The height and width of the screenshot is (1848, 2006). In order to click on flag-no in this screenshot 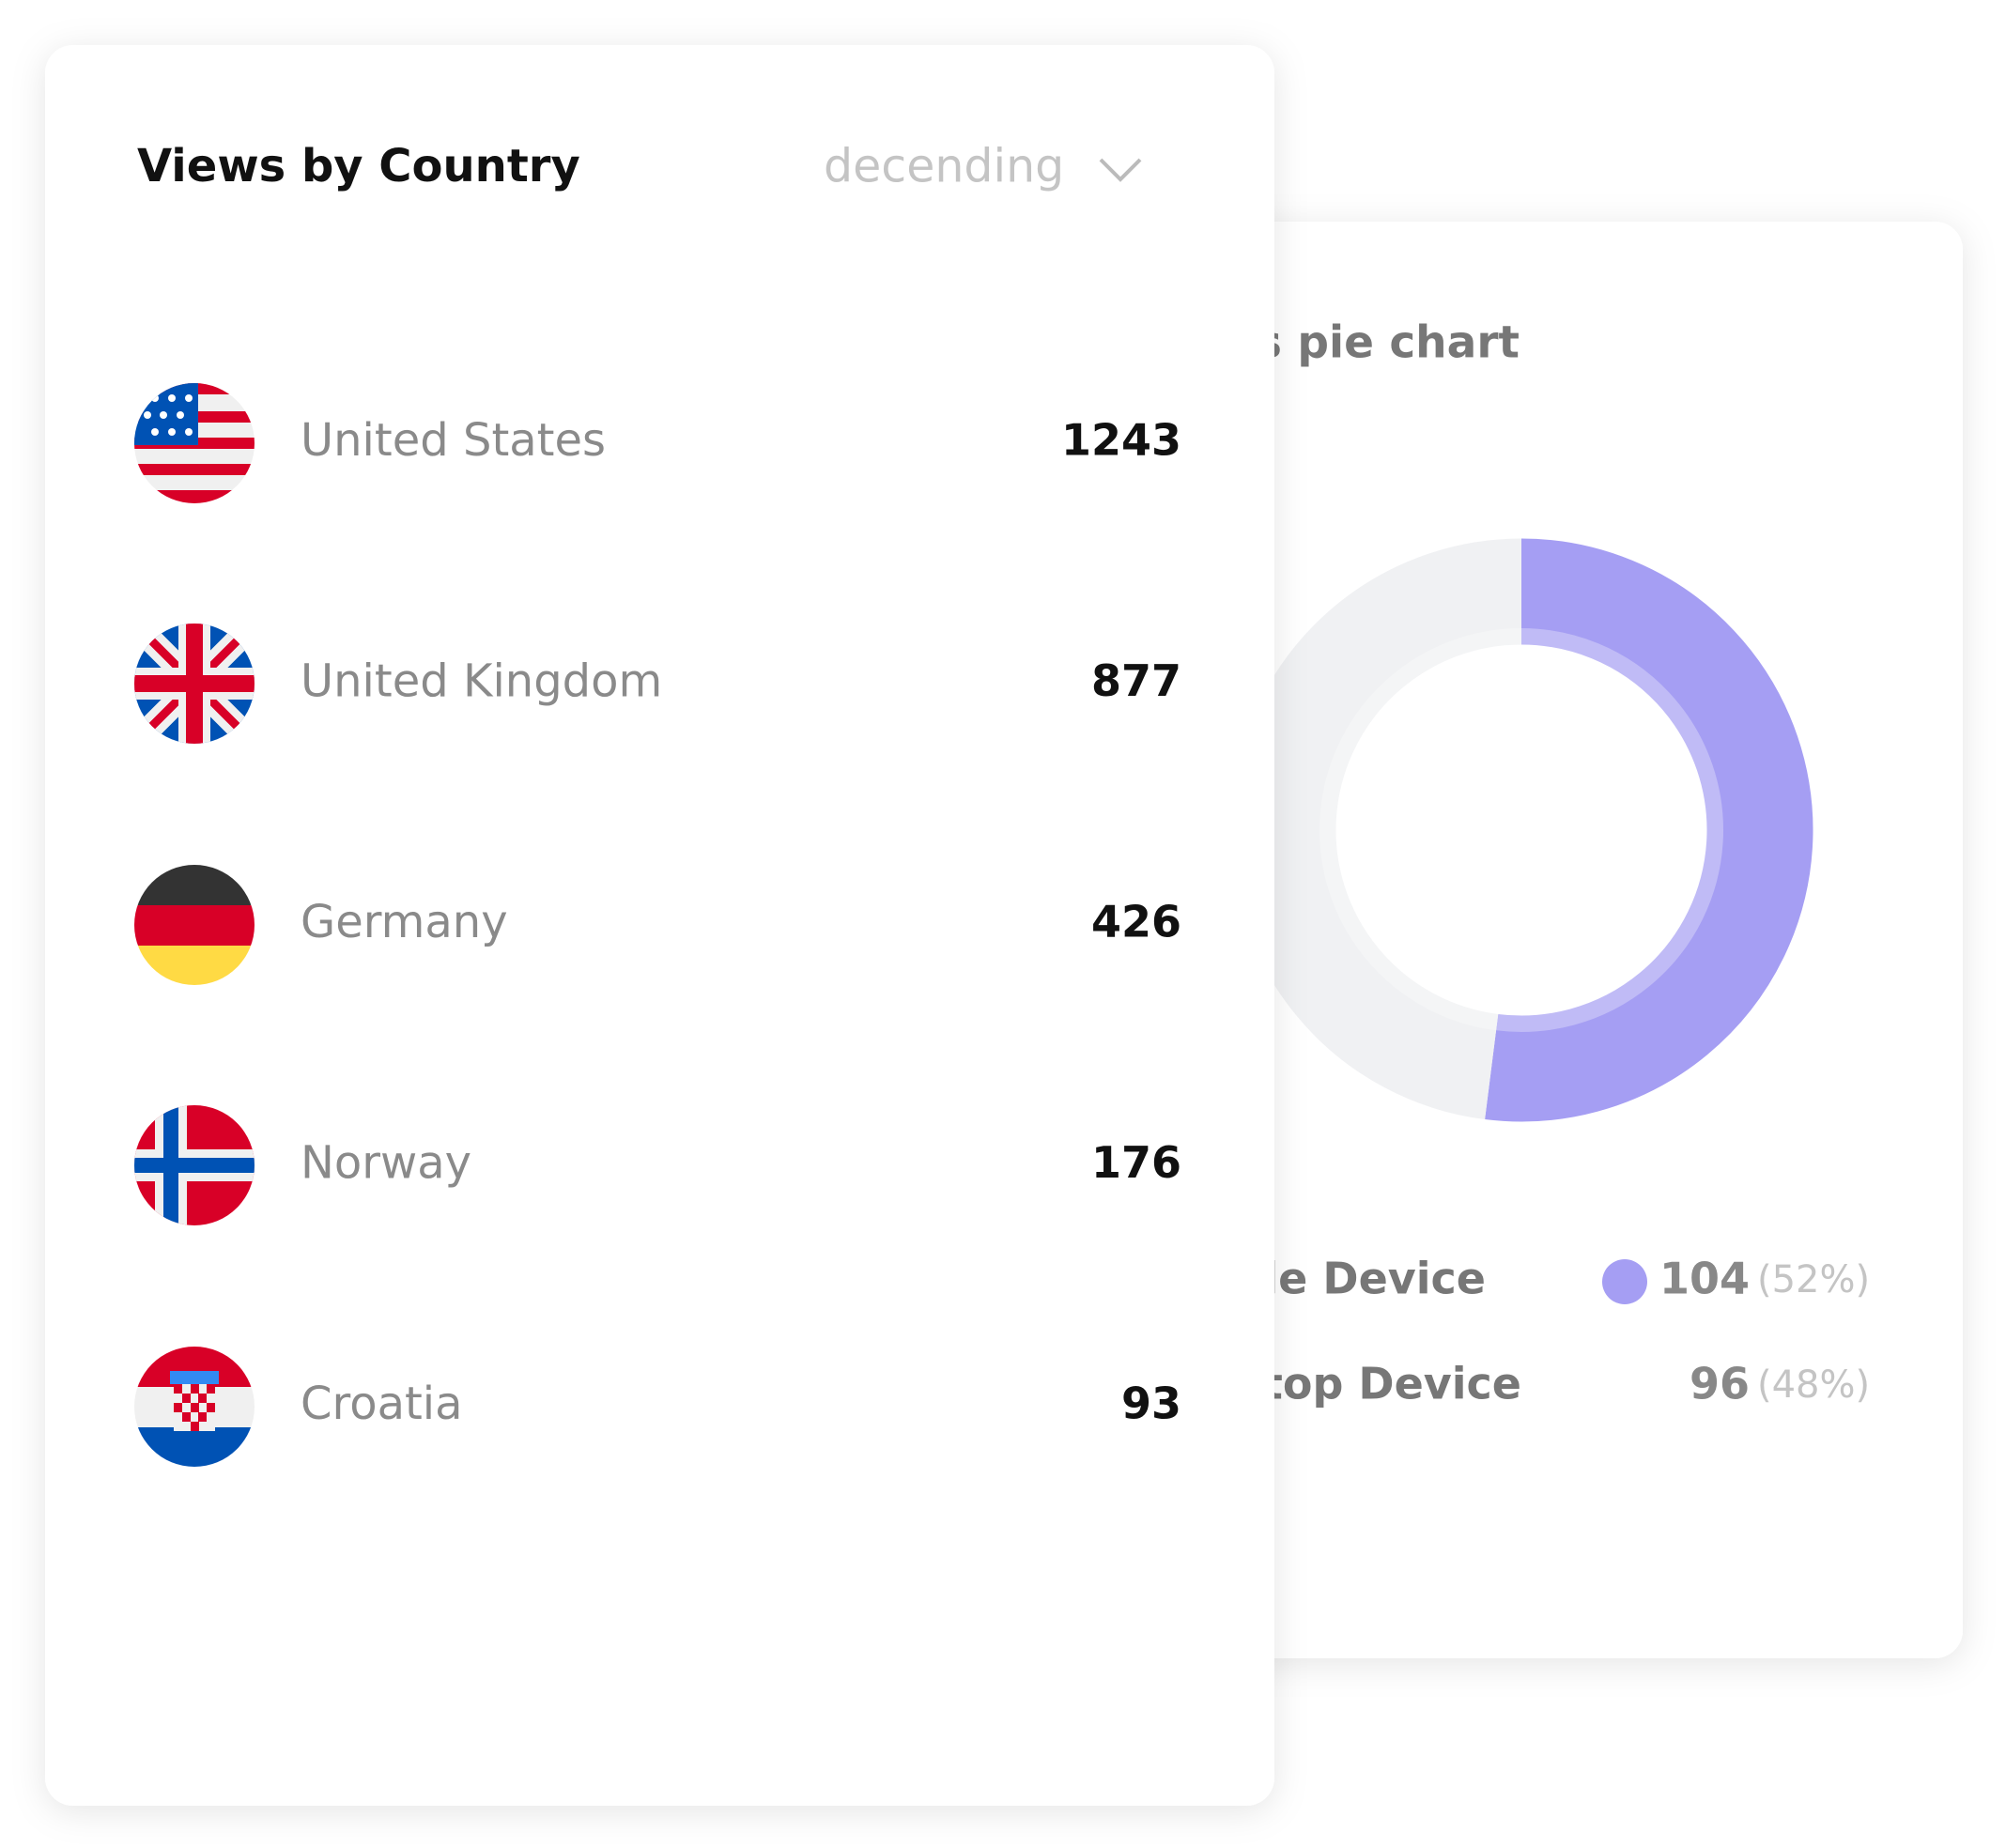, I will do `click(194, 1165)`.